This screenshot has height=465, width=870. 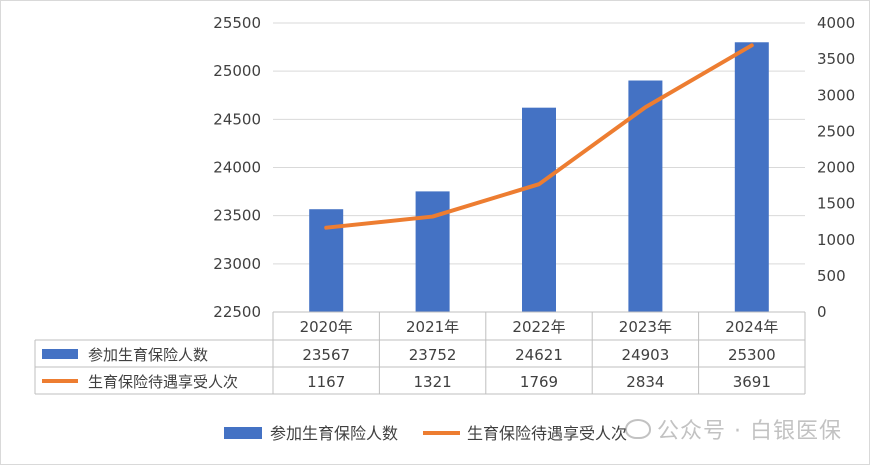 What do you see at coordinates (638, 429) in the screenshot?
I see `wechat-icon` at bounding box center [638, 429].